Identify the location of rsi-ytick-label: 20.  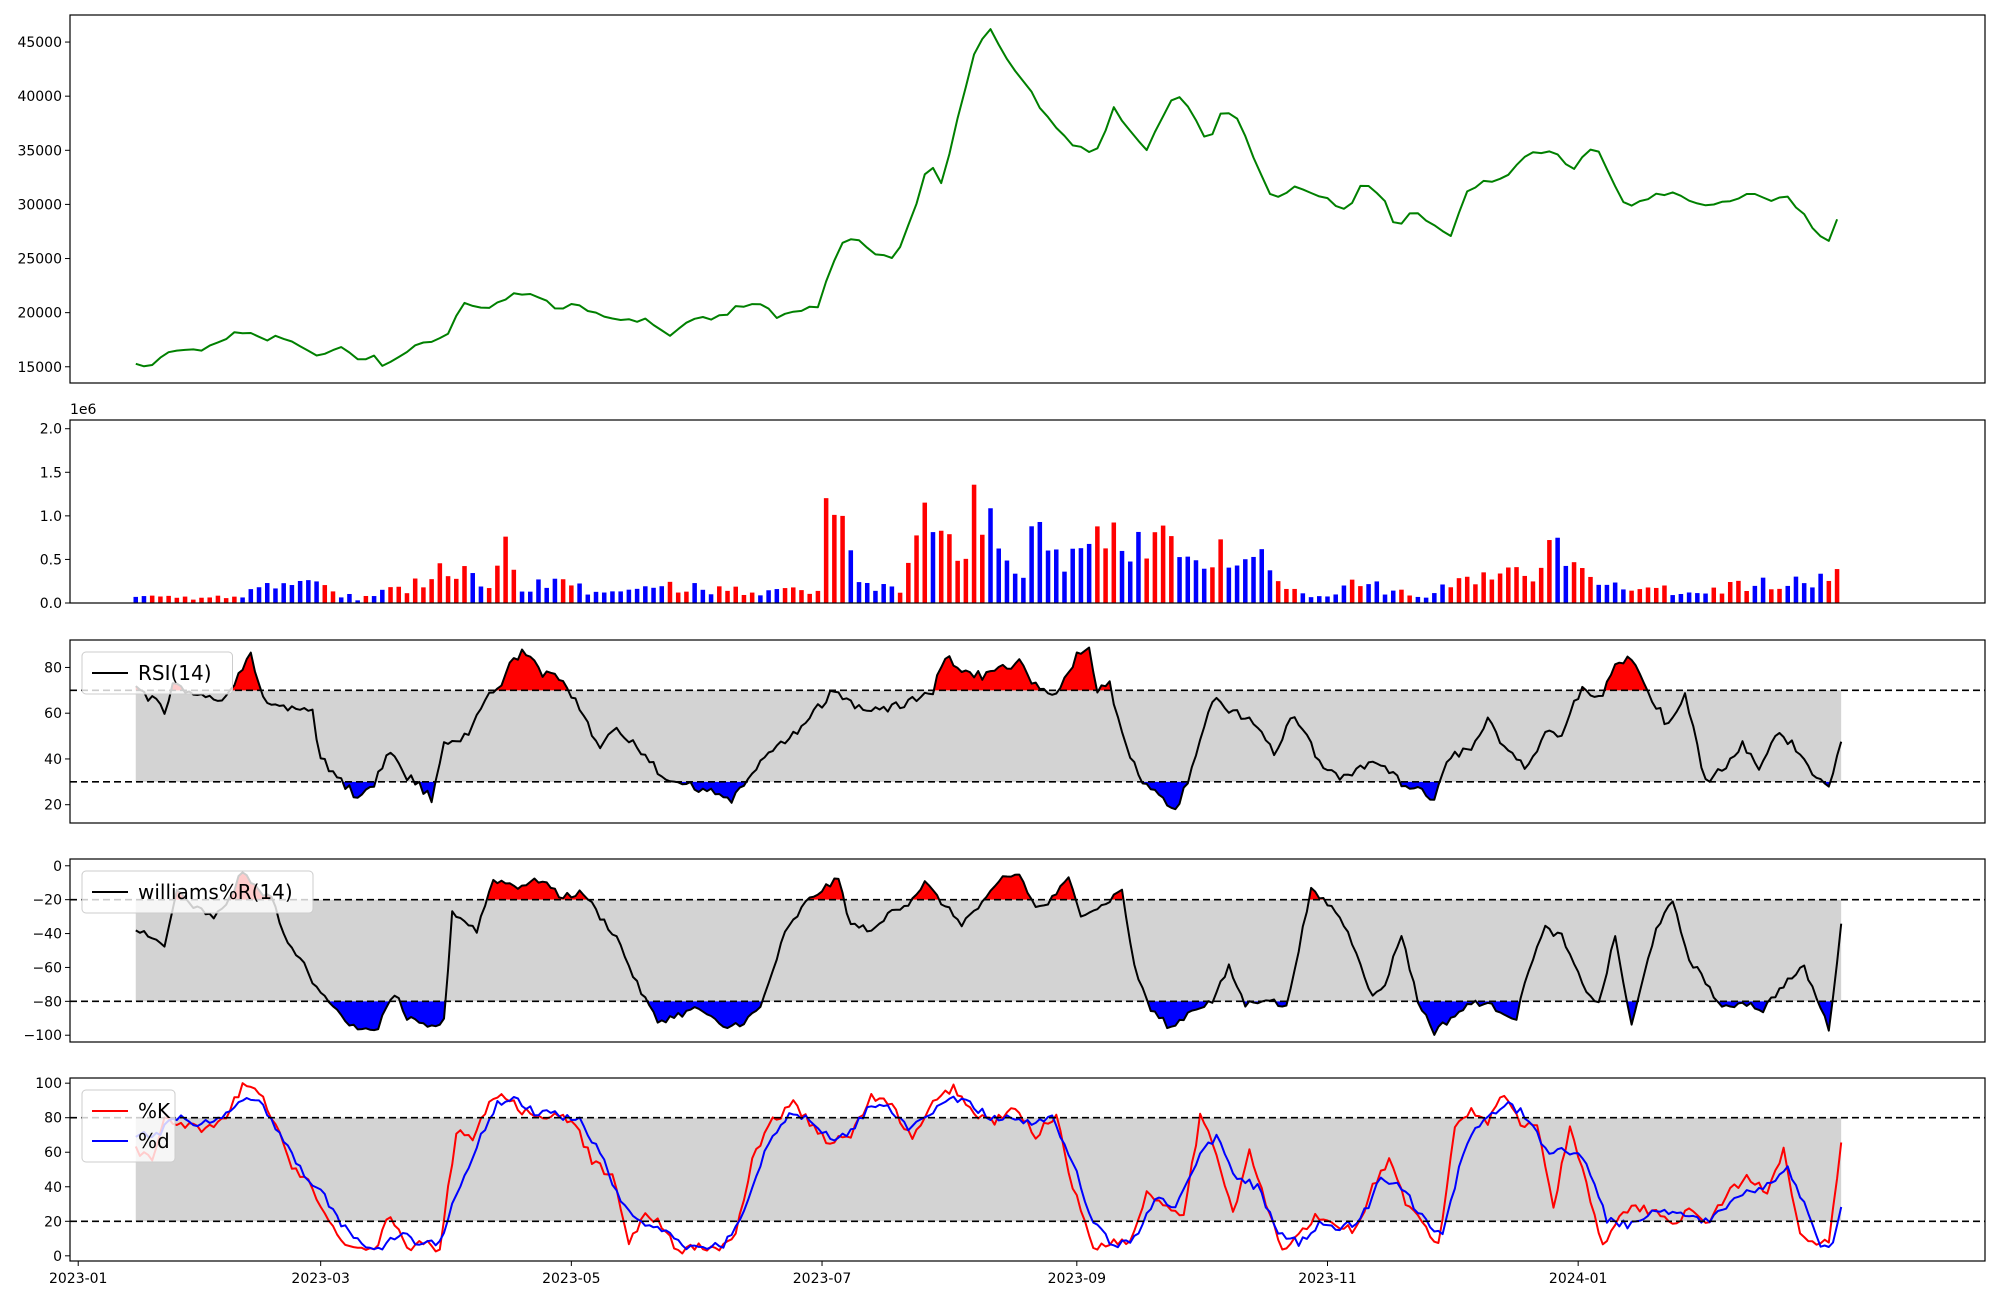
(53, 806).